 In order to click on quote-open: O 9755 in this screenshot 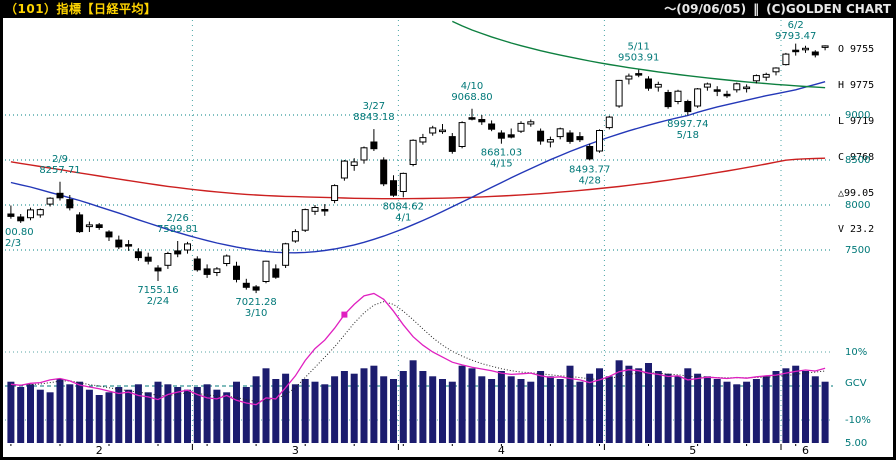, I will do `click(856, 49)`.